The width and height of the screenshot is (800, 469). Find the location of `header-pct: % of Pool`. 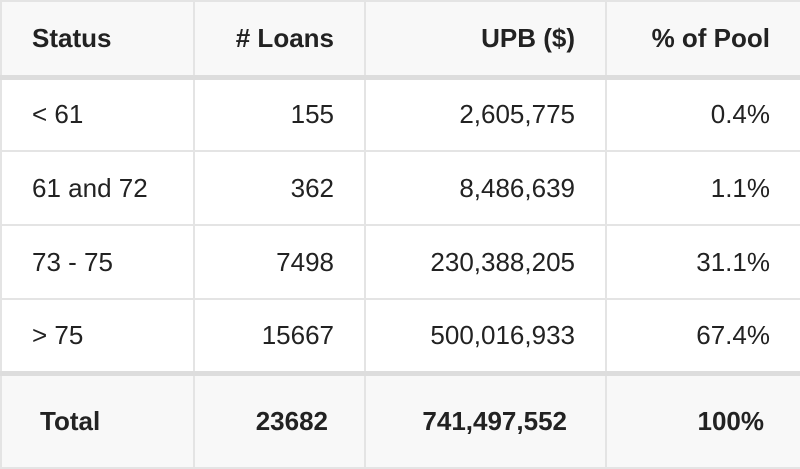

header-pct: % of Pool is located at coordinates (702, 40).